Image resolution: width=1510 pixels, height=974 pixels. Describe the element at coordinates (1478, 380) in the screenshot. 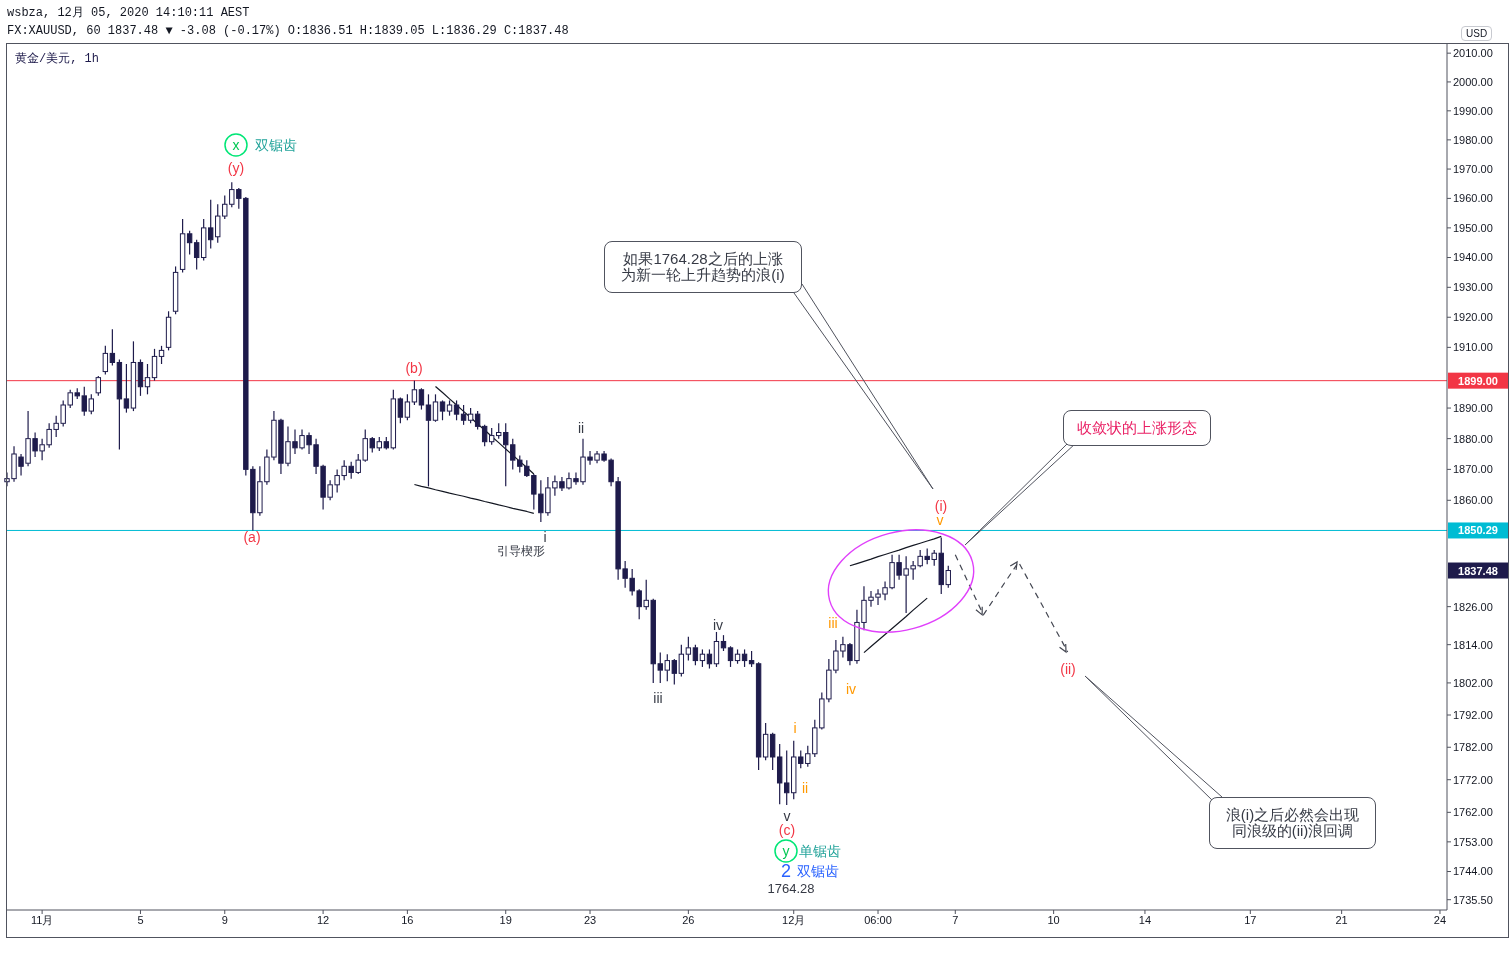

I see `ref-line-label: 1899.00` at that location.